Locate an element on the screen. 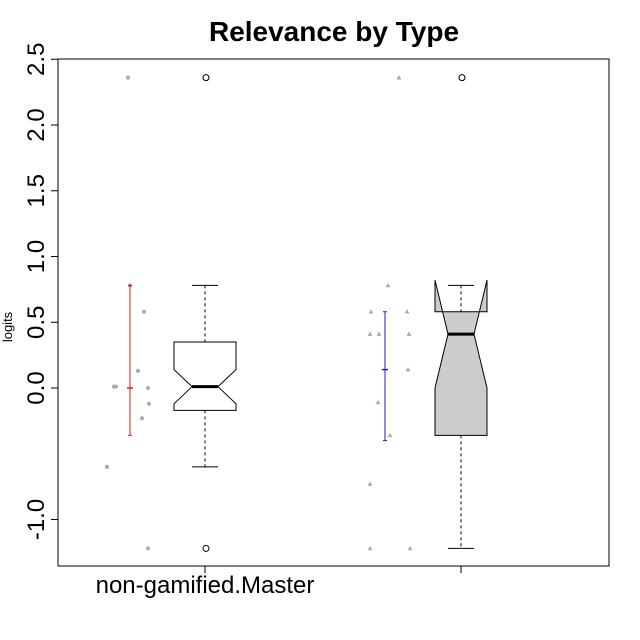  y-tick-label: 1.0 is located at coordinates (36, 256).